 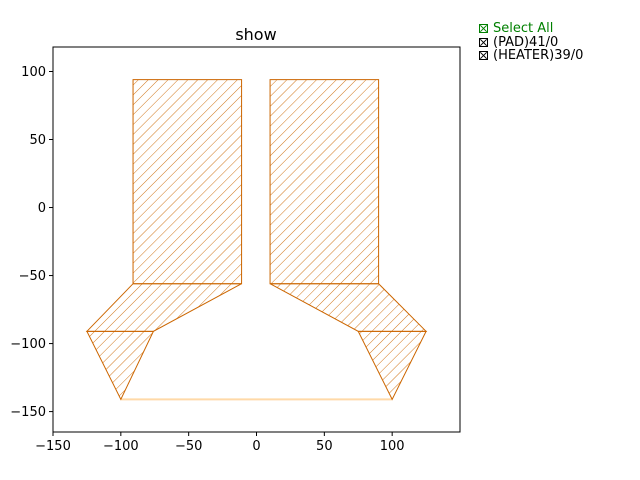 I want to click on legend-item-label: (HEATER)39/0, so click(x=538, y=56).